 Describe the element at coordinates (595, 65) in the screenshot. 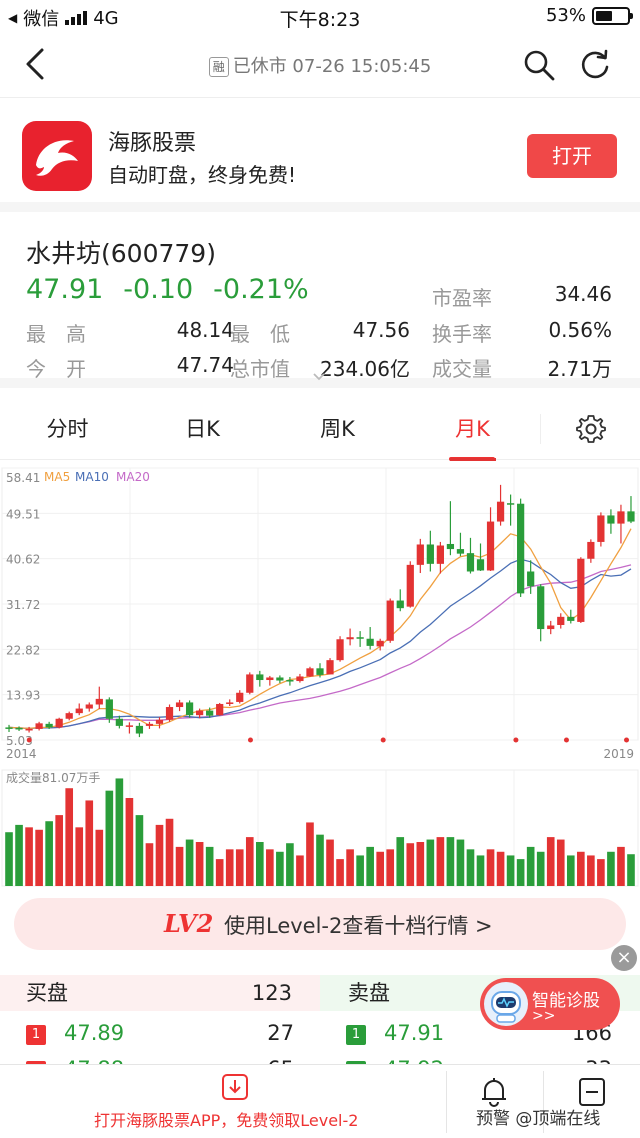

I see `refresh-icon` at that location.